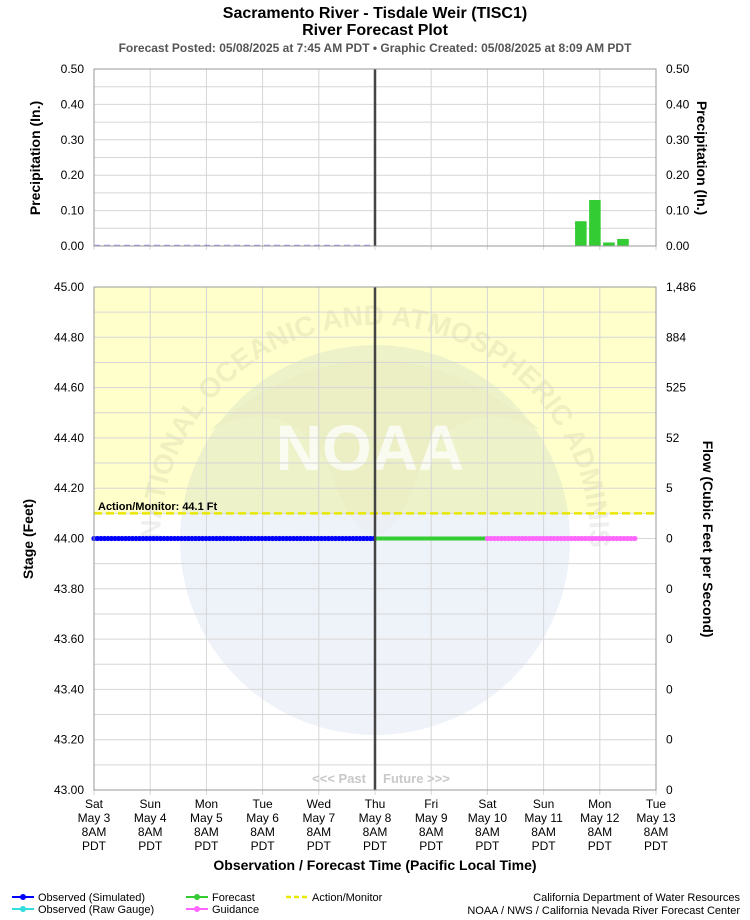 The image size is (750, 920). Describe the element at coordinates (73, 211) in the screenshot. I see `precip-ytick-left: 0.10` at that location.